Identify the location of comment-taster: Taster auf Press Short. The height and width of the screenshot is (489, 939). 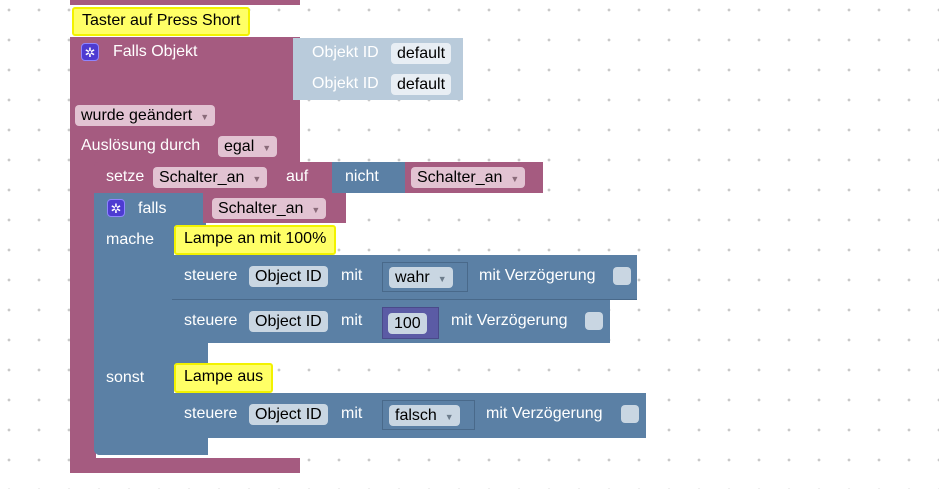
(161, 21).